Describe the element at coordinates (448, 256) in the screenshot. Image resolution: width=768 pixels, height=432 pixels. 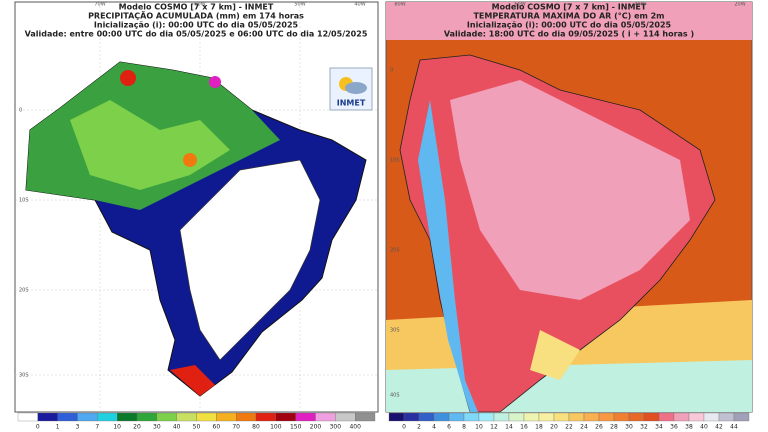
I see `andes-cold` at that location.